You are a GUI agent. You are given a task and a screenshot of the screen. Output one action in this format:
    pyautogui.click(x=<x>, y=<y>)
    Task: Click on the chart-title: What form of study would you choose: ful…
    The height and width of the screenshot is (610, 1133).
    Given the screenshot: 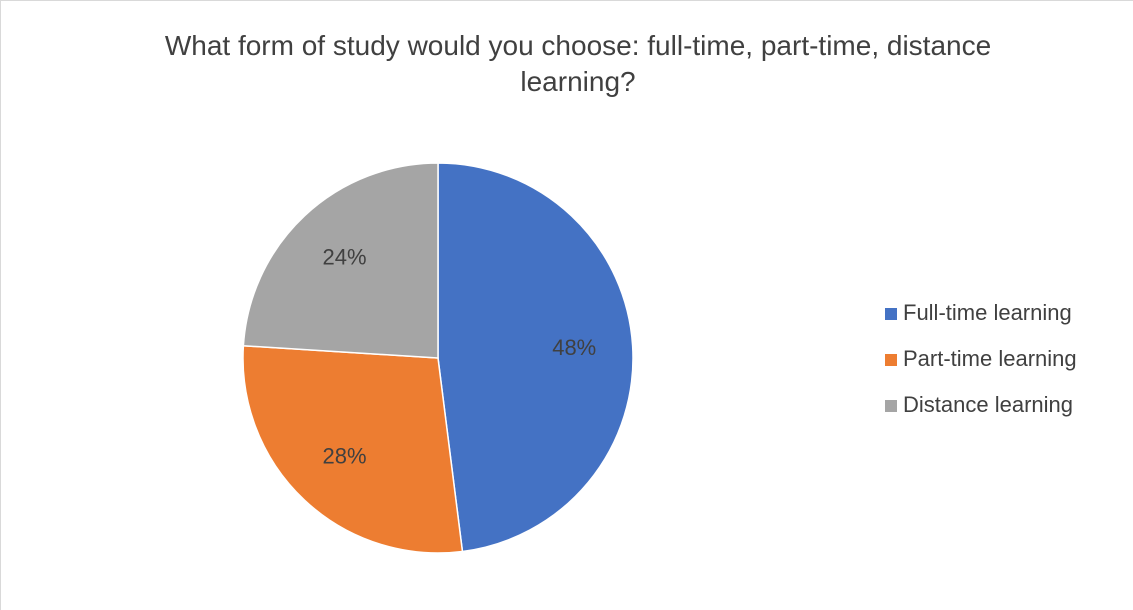 What is the action you would take?
    pyautogui.click(x=578, y=63)
    